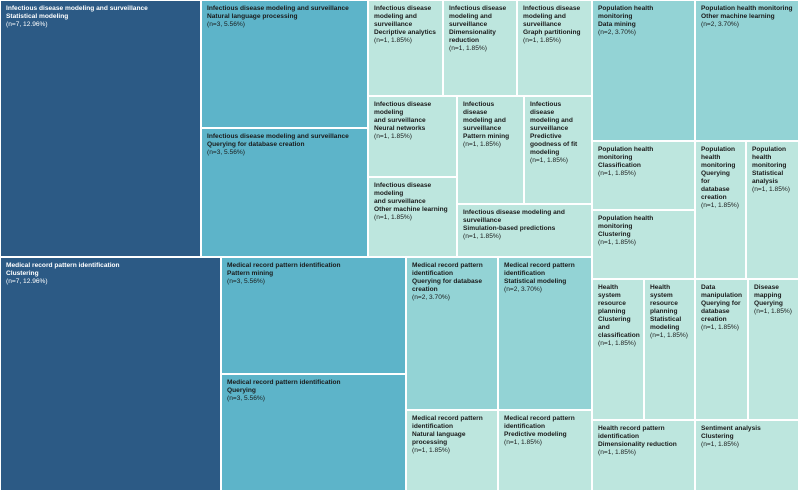  Describe the element at coordinates (714, 319) in the screenshot. I see `tile-label-line: creation` at that location.